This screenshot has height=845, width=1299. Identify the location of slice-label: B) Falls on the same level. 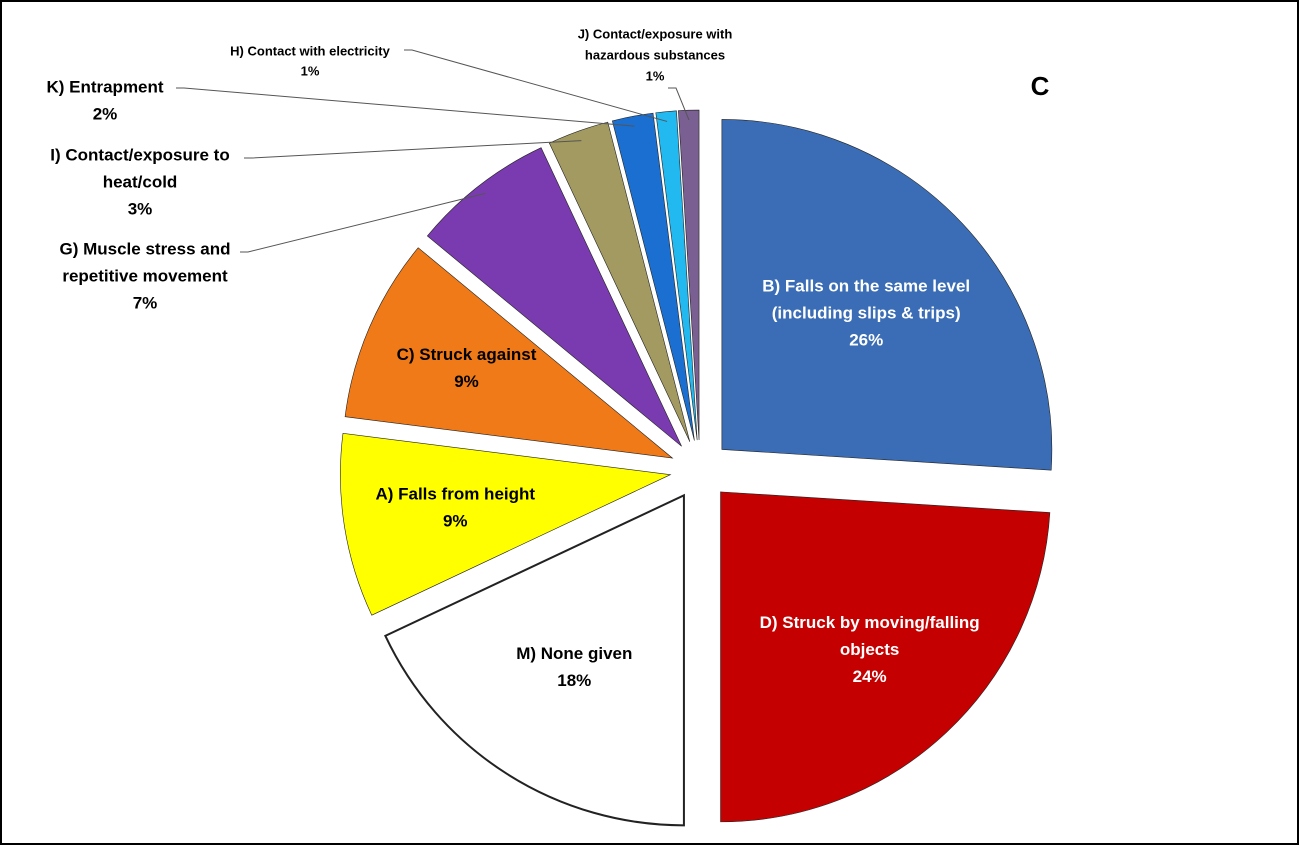
(866, 285).